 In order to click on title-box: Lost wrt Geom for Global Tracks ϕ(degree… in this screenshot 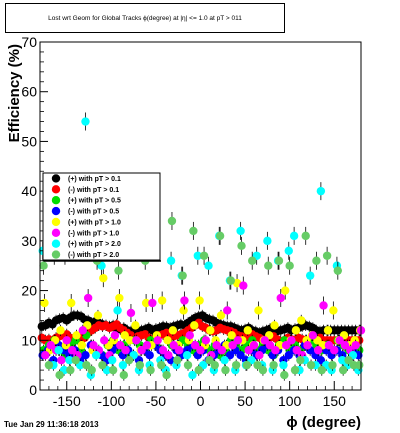, I will do `click(145, 18)`.